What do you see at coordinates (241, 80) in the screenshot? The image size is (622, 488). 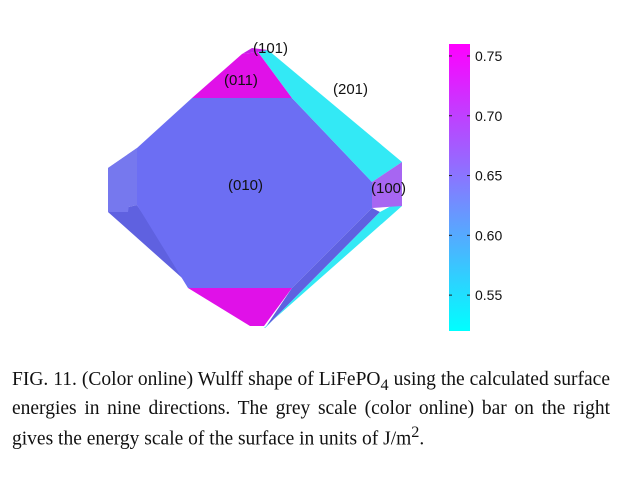 I see `label-011: (011)` at bounding box center [241, 80].